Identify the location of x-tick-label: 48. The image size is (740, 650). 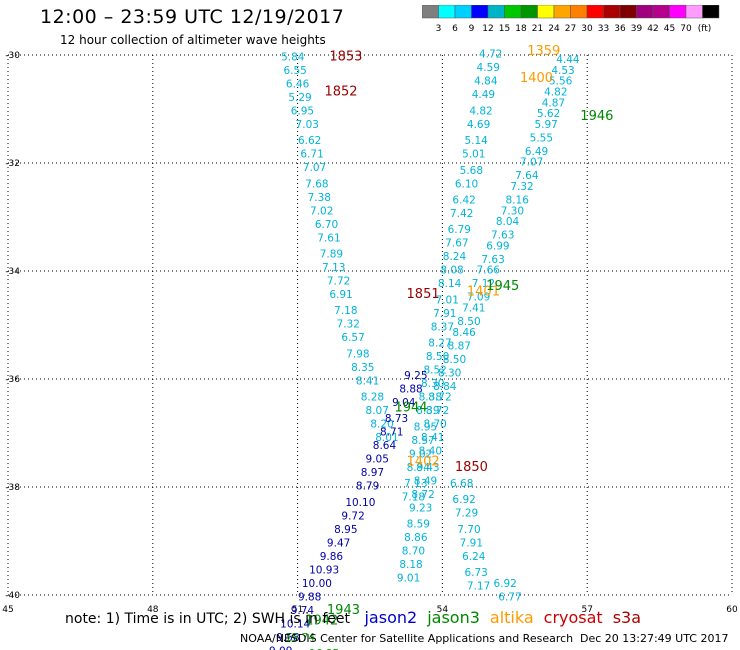
(153, 610).